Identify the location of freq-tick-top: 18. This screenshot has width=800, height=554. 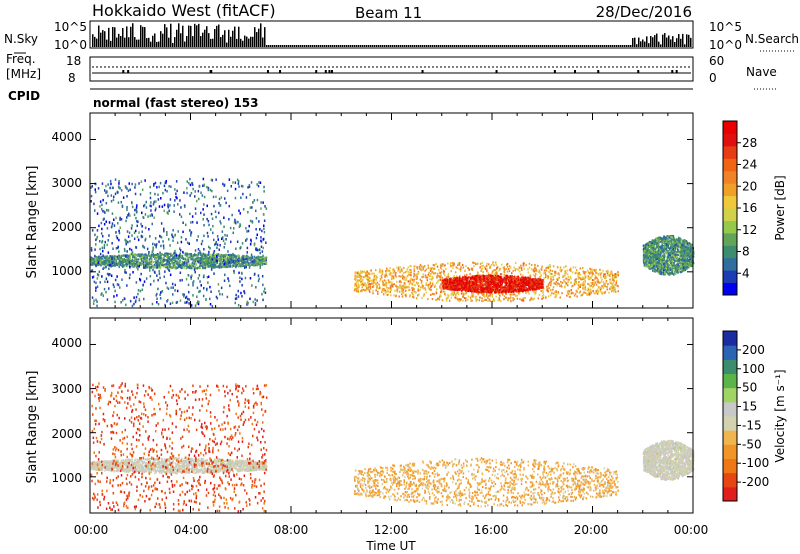
(73, 61).